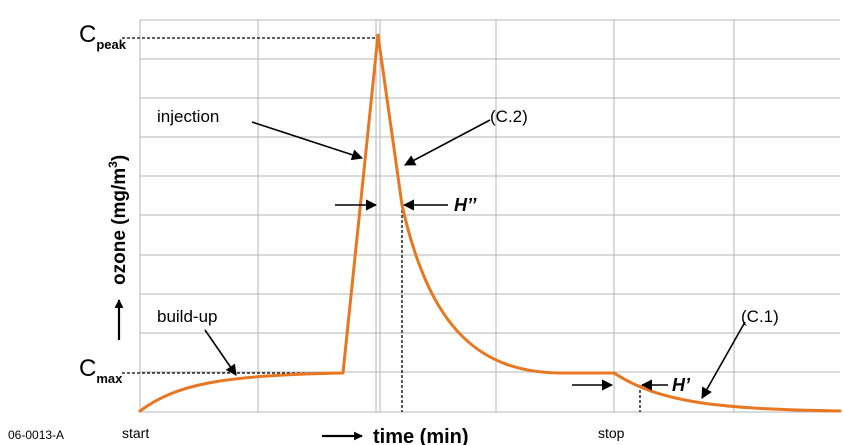 The image size is (843, 445). I want to click on x-axis-label: time (min), so click(421, 435).